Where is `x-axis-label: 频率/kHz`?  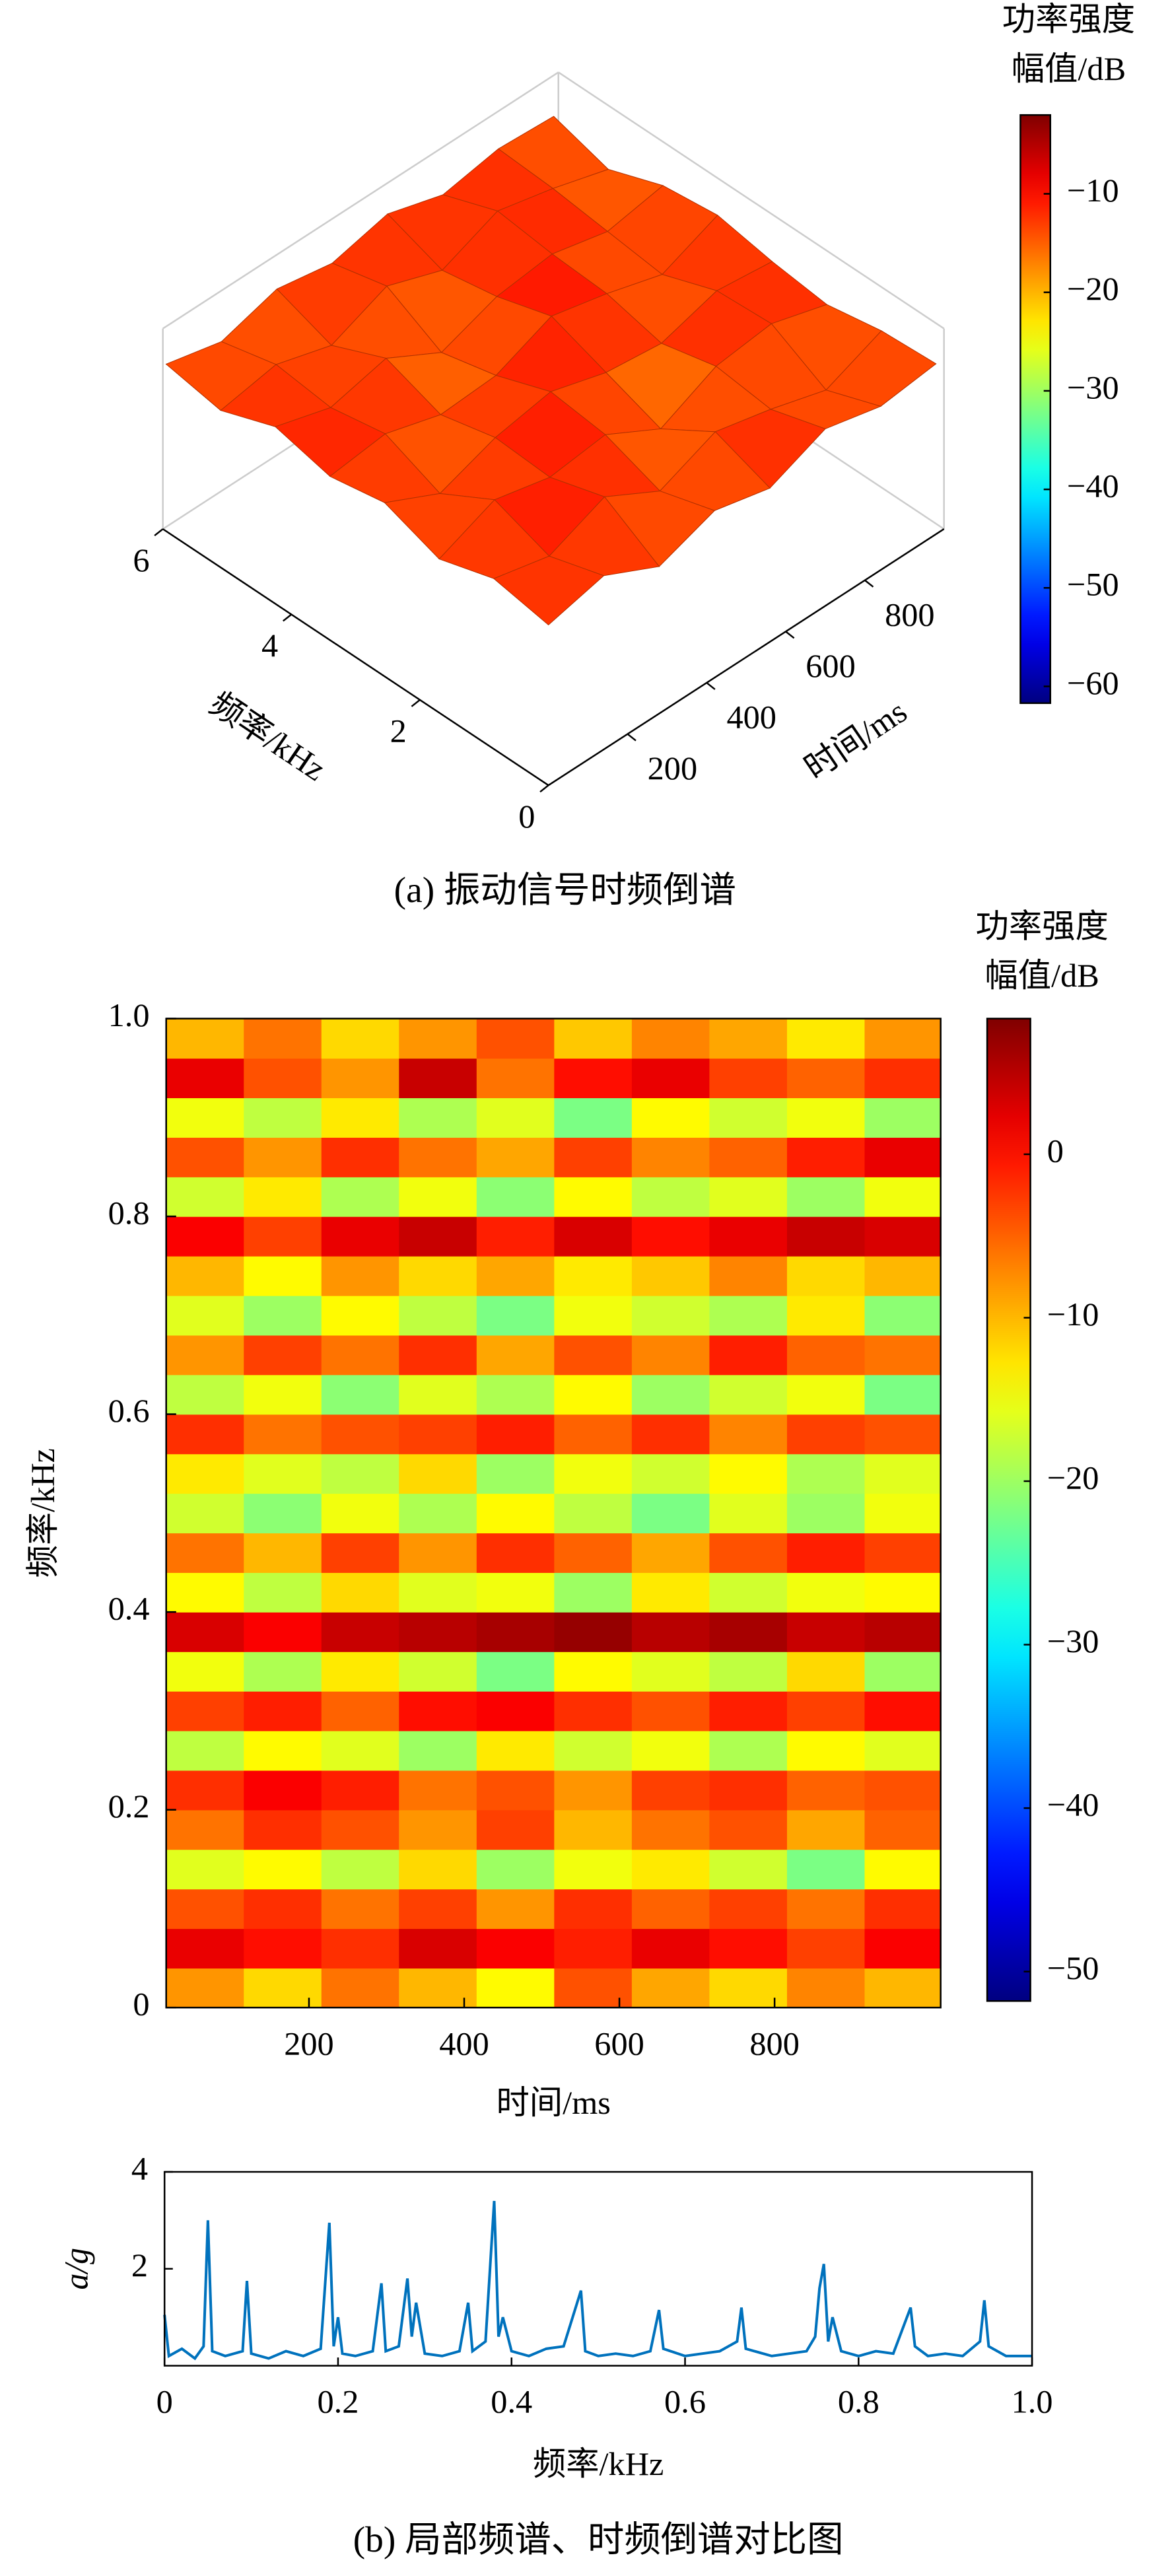
x-axis-label: 频率/kHz is located at coordinates (598, 2464).